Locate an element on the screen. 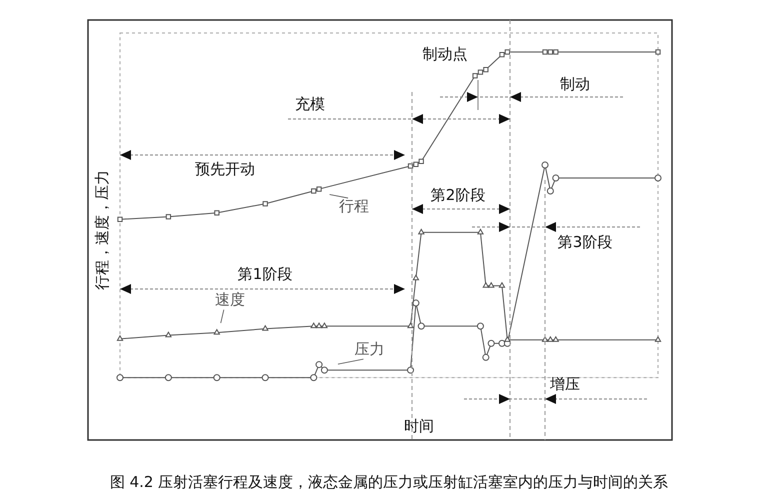  x-axis-title: 时间 is located at coordinates (419, 425).